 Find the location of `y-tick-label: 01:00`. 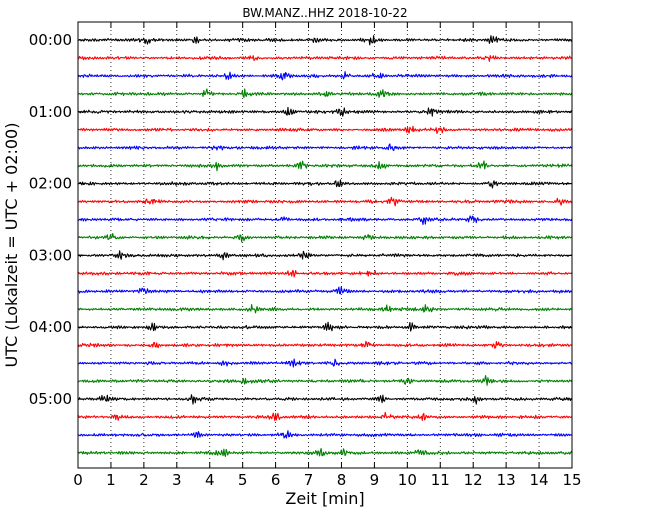

y-tick-label: 01:00 is located at coordinates (50, 112).